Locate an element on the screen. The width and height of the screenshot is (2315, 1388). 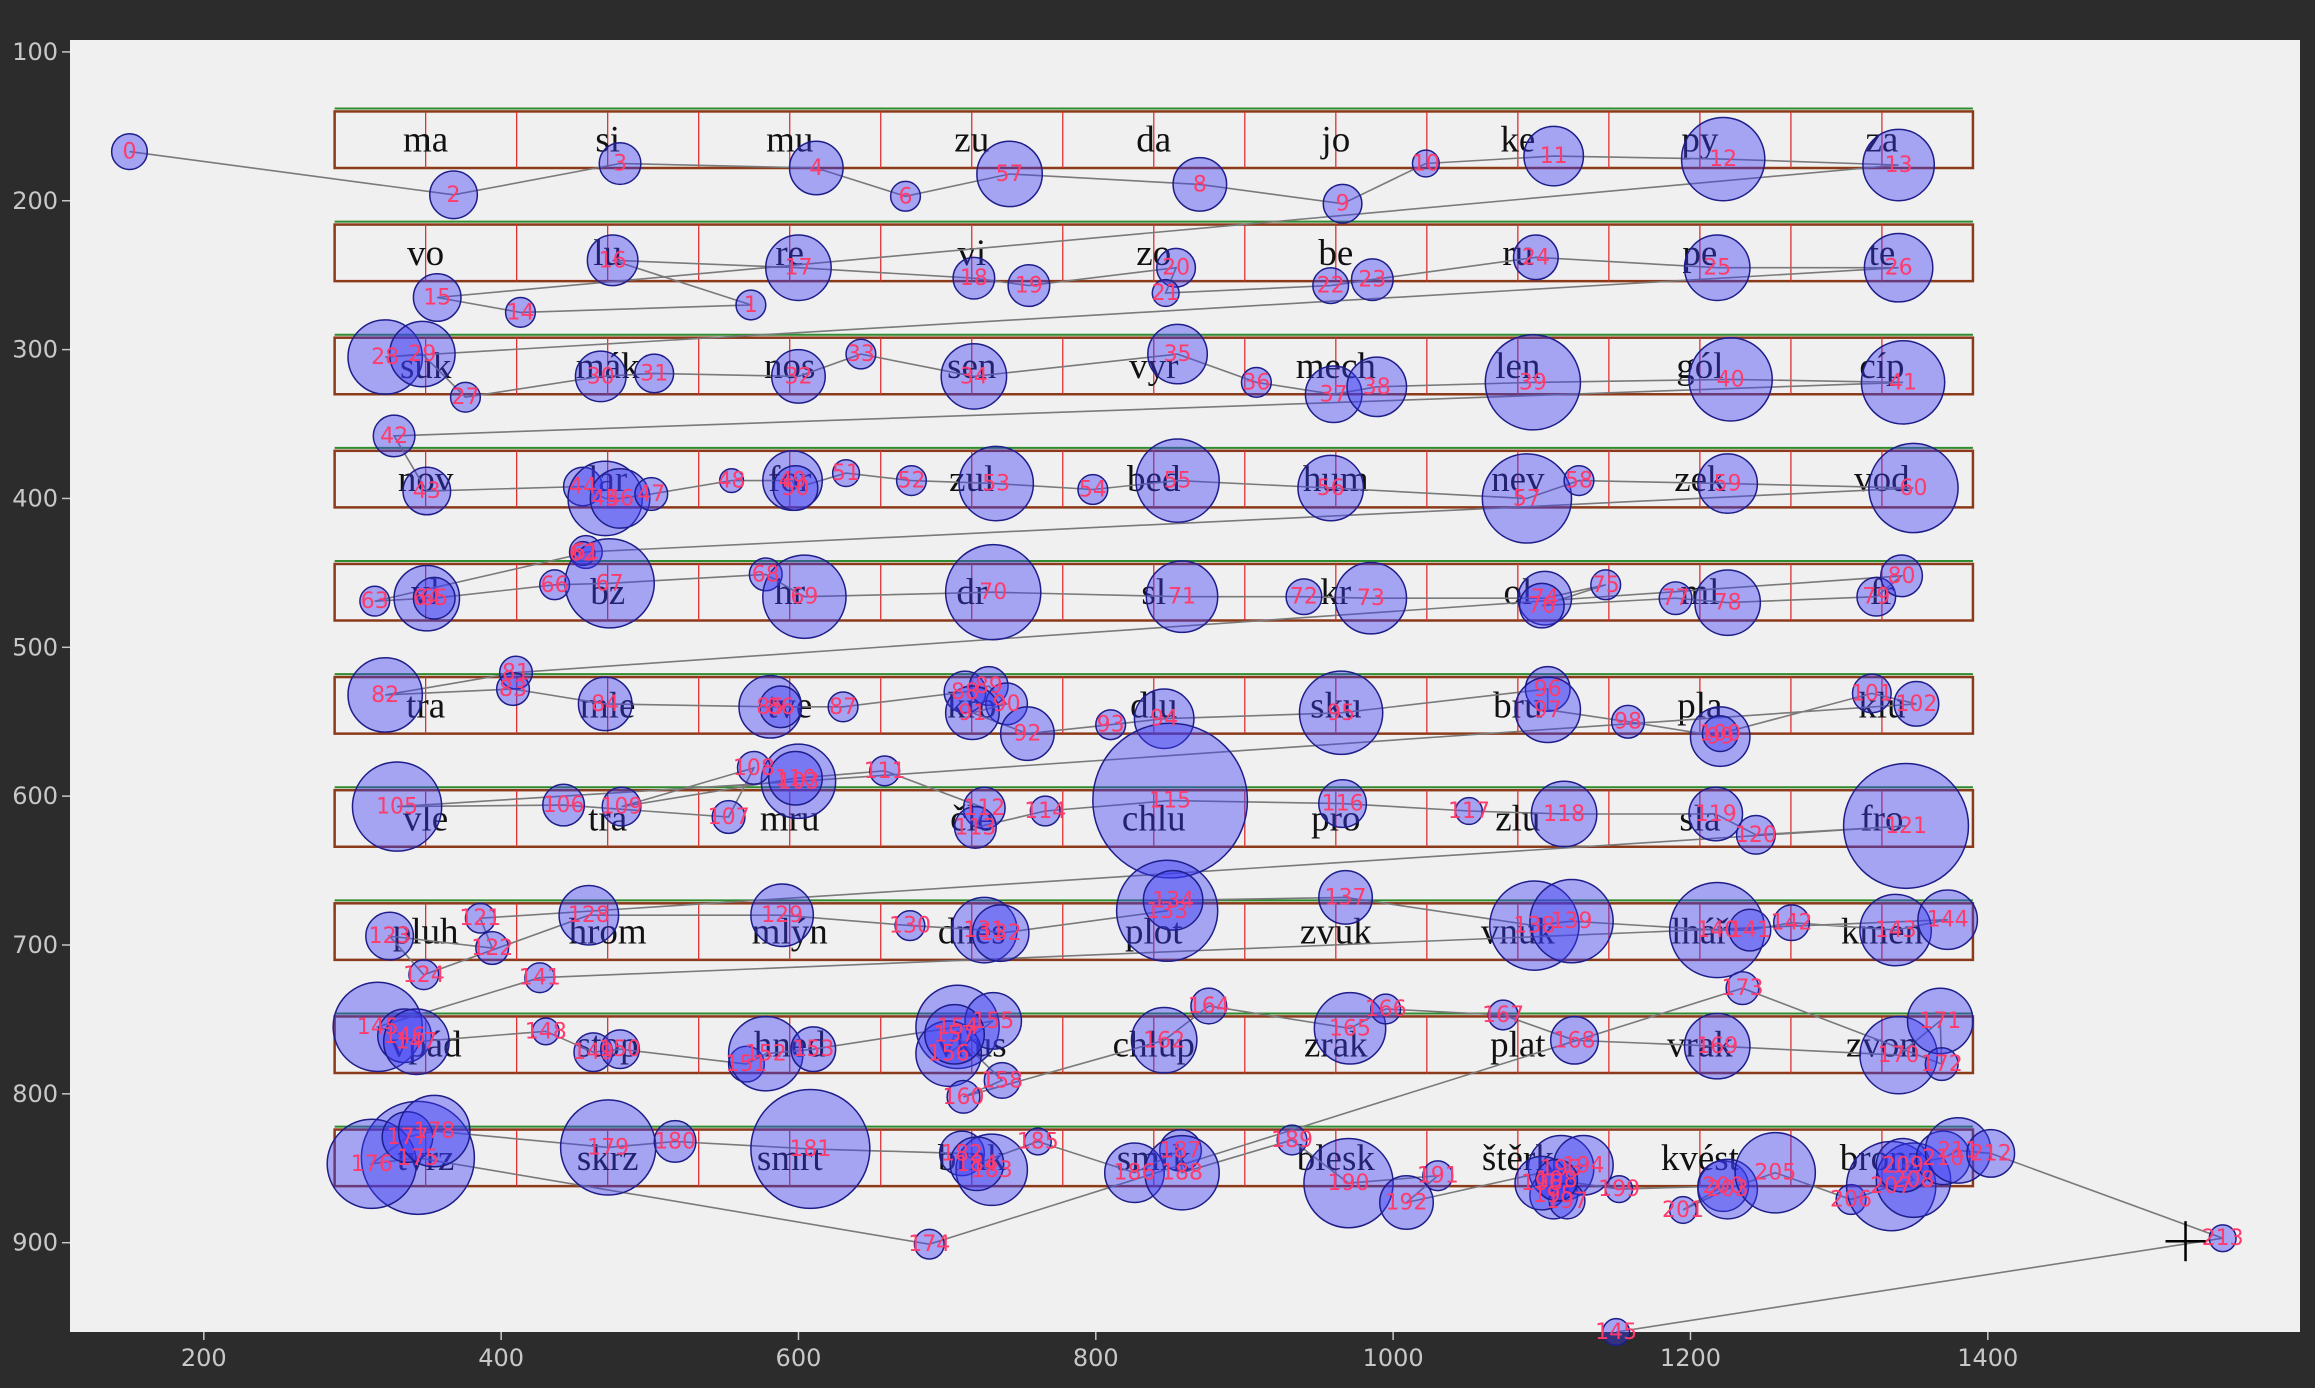
stimulus-word: zo is located at coordinates (1153, 253).